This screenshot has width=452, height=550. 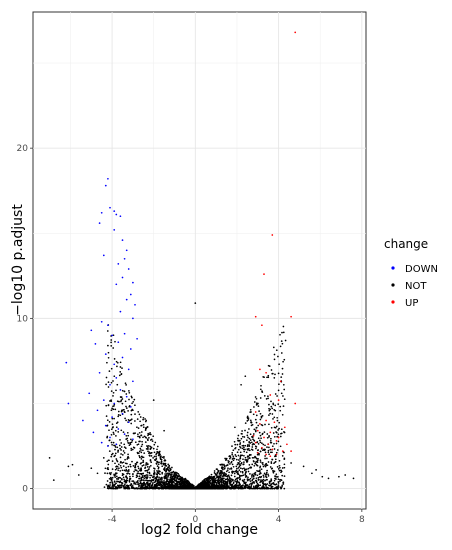 What do you see at coordinates (25, 319) in the screenshot?
I see `y-axis-ticks: 0 10 20` at bounding box center [25, 319].